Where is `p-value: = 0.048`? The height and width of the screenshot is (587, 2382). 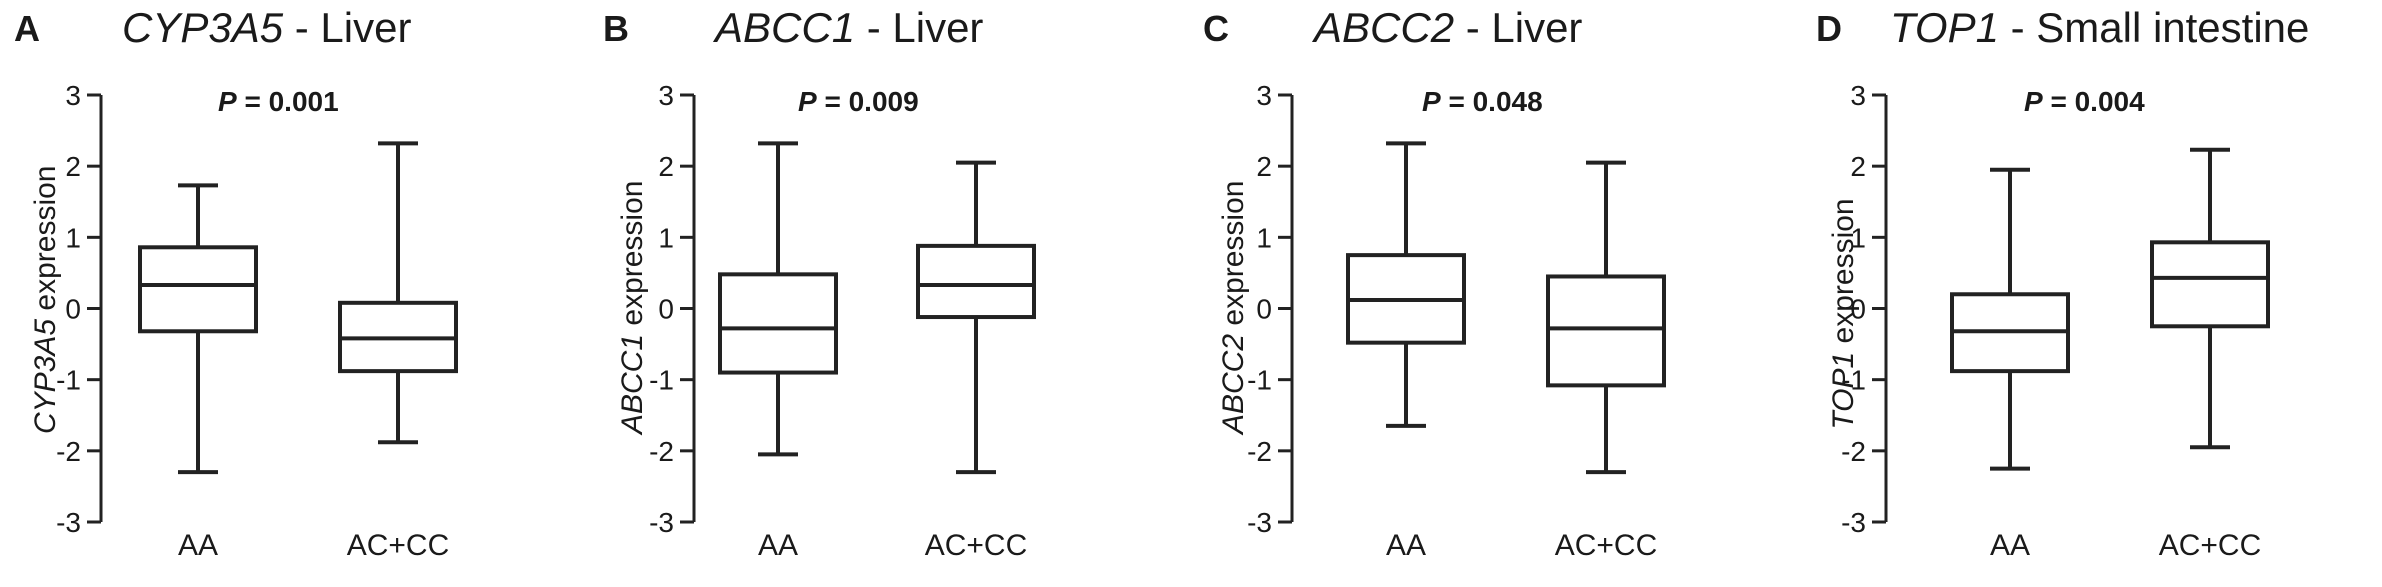
p-value: = 0.048 is located at coordinates (1491, 101).